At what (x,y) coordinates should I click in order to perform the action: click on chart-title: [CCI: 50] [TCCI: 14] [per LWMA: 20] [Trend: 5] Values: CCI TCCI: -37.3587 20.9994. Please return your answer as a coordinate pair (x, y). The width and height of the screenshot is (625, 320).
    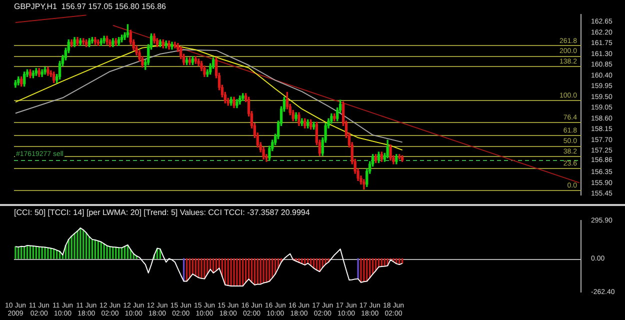
    Looking at the image, I should click on (162, 213).